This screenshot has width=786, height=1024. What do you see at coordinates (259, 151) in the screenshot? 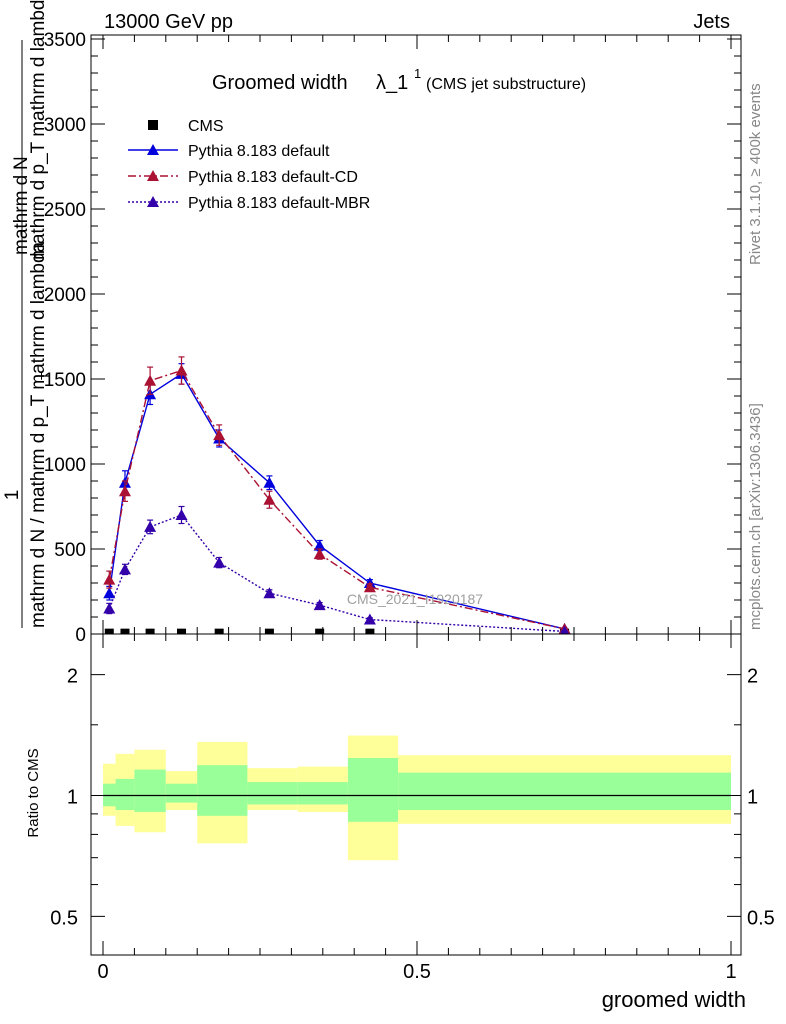
I see `legend-label: Pythia 8.183 default` at bounding box center [259, 151].